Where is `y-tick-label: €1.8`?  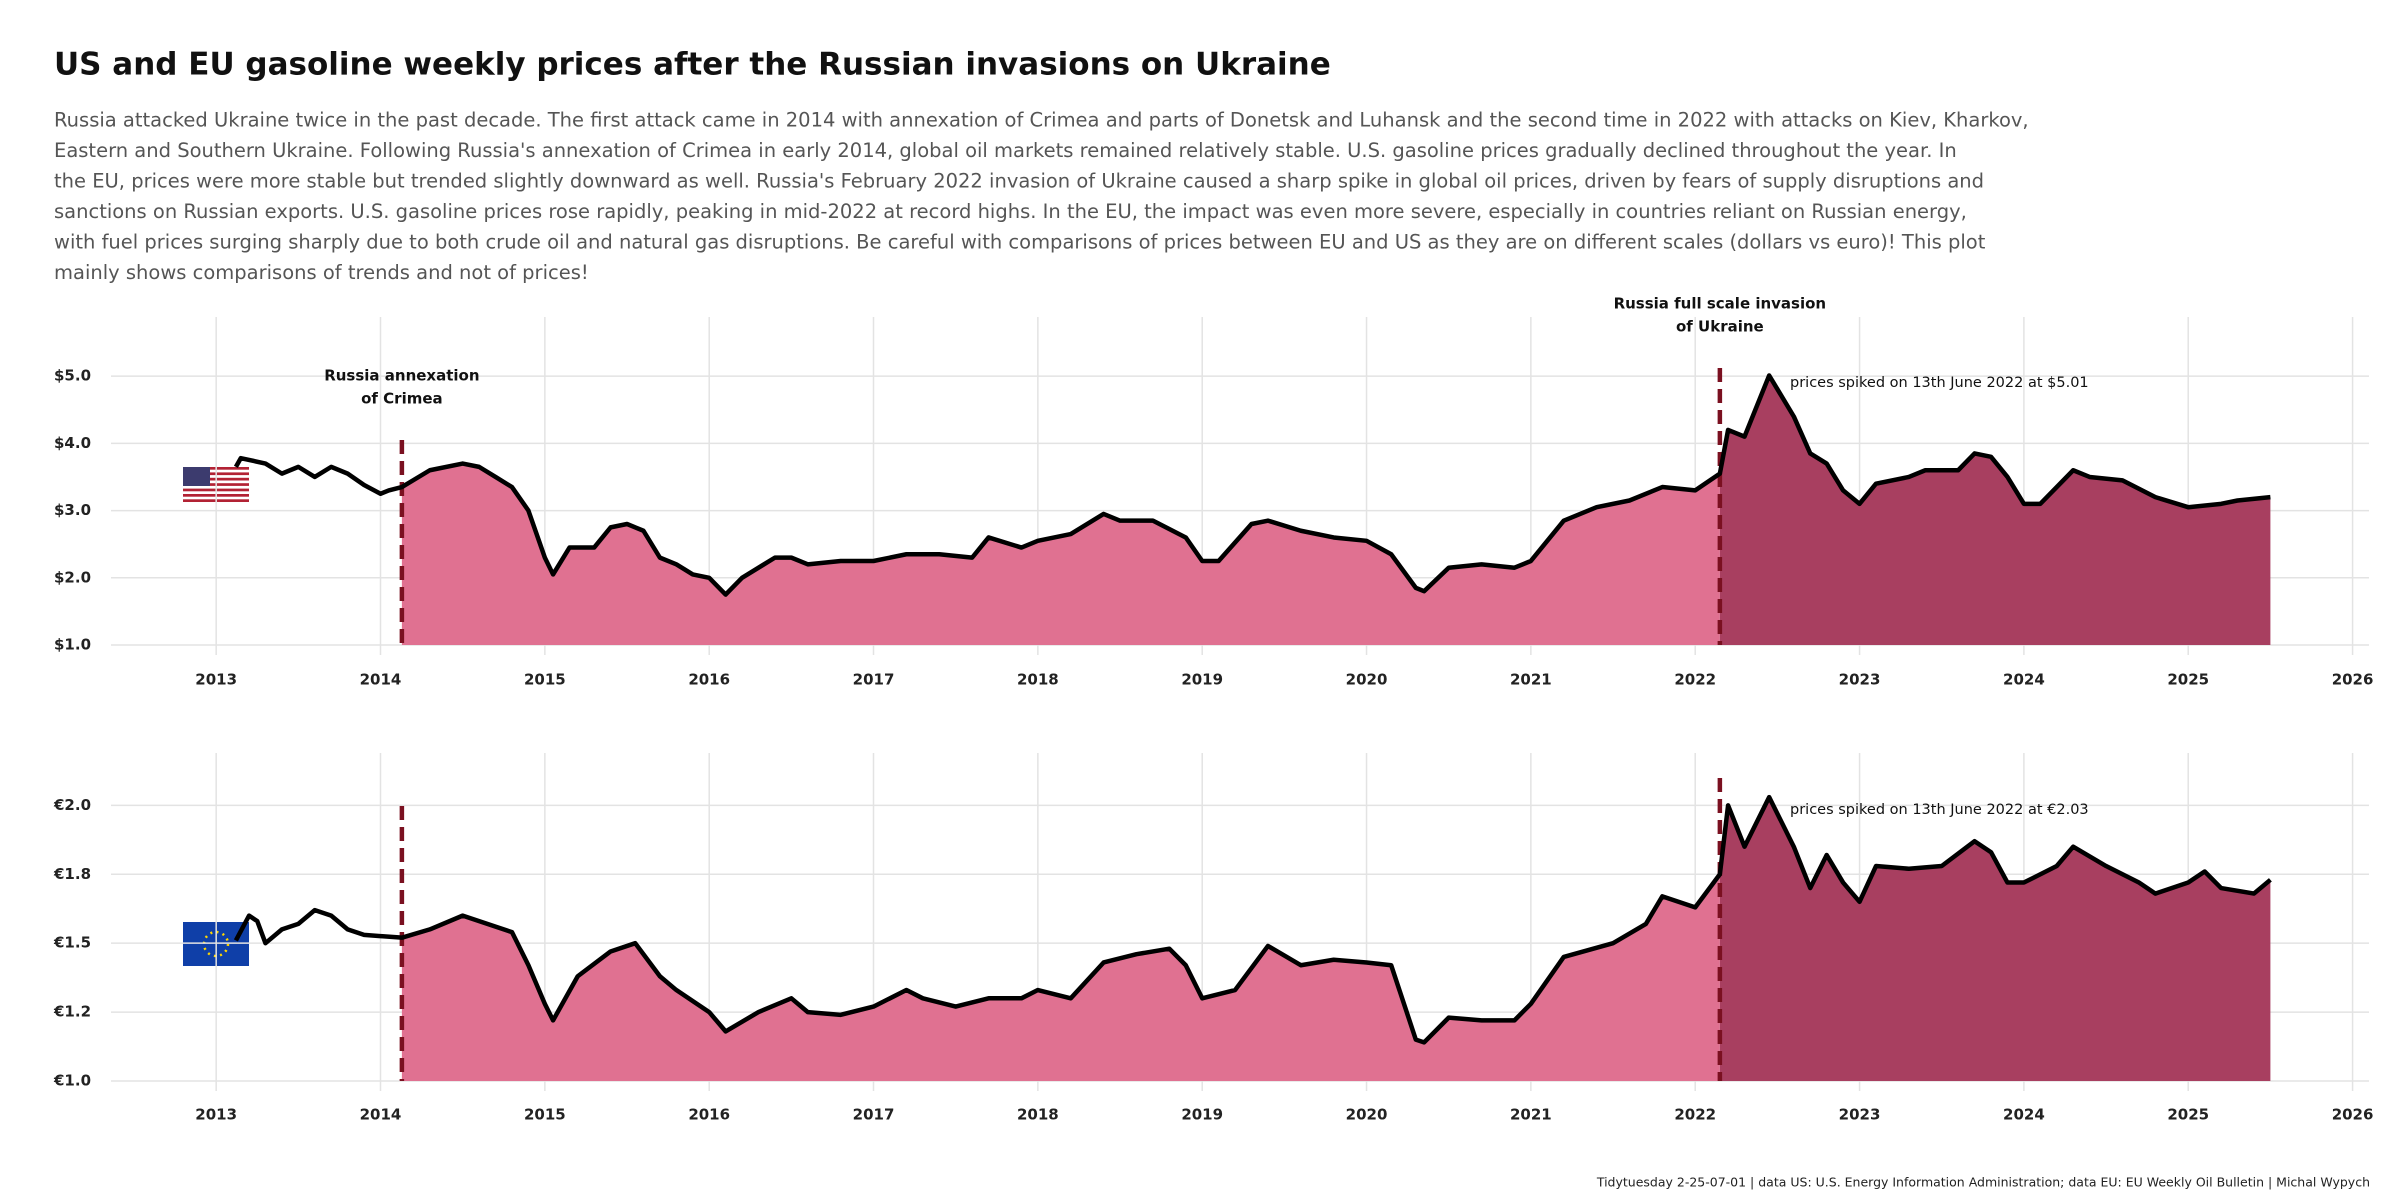 y-tick-label: €1.8 is located at coordinates (72, 874).